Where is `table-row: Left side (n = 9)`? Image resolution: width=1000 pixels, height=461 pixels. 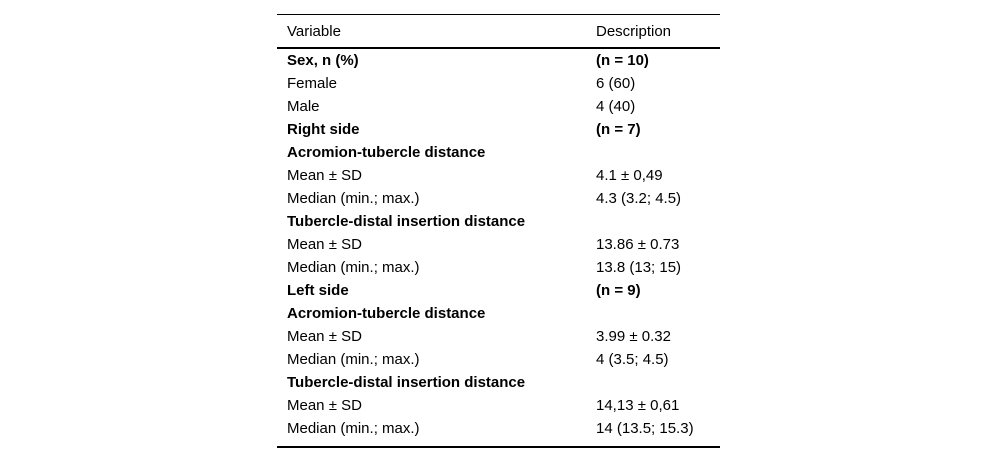 table-row: Left side (n = 9) is located at coordinates (498, 290).